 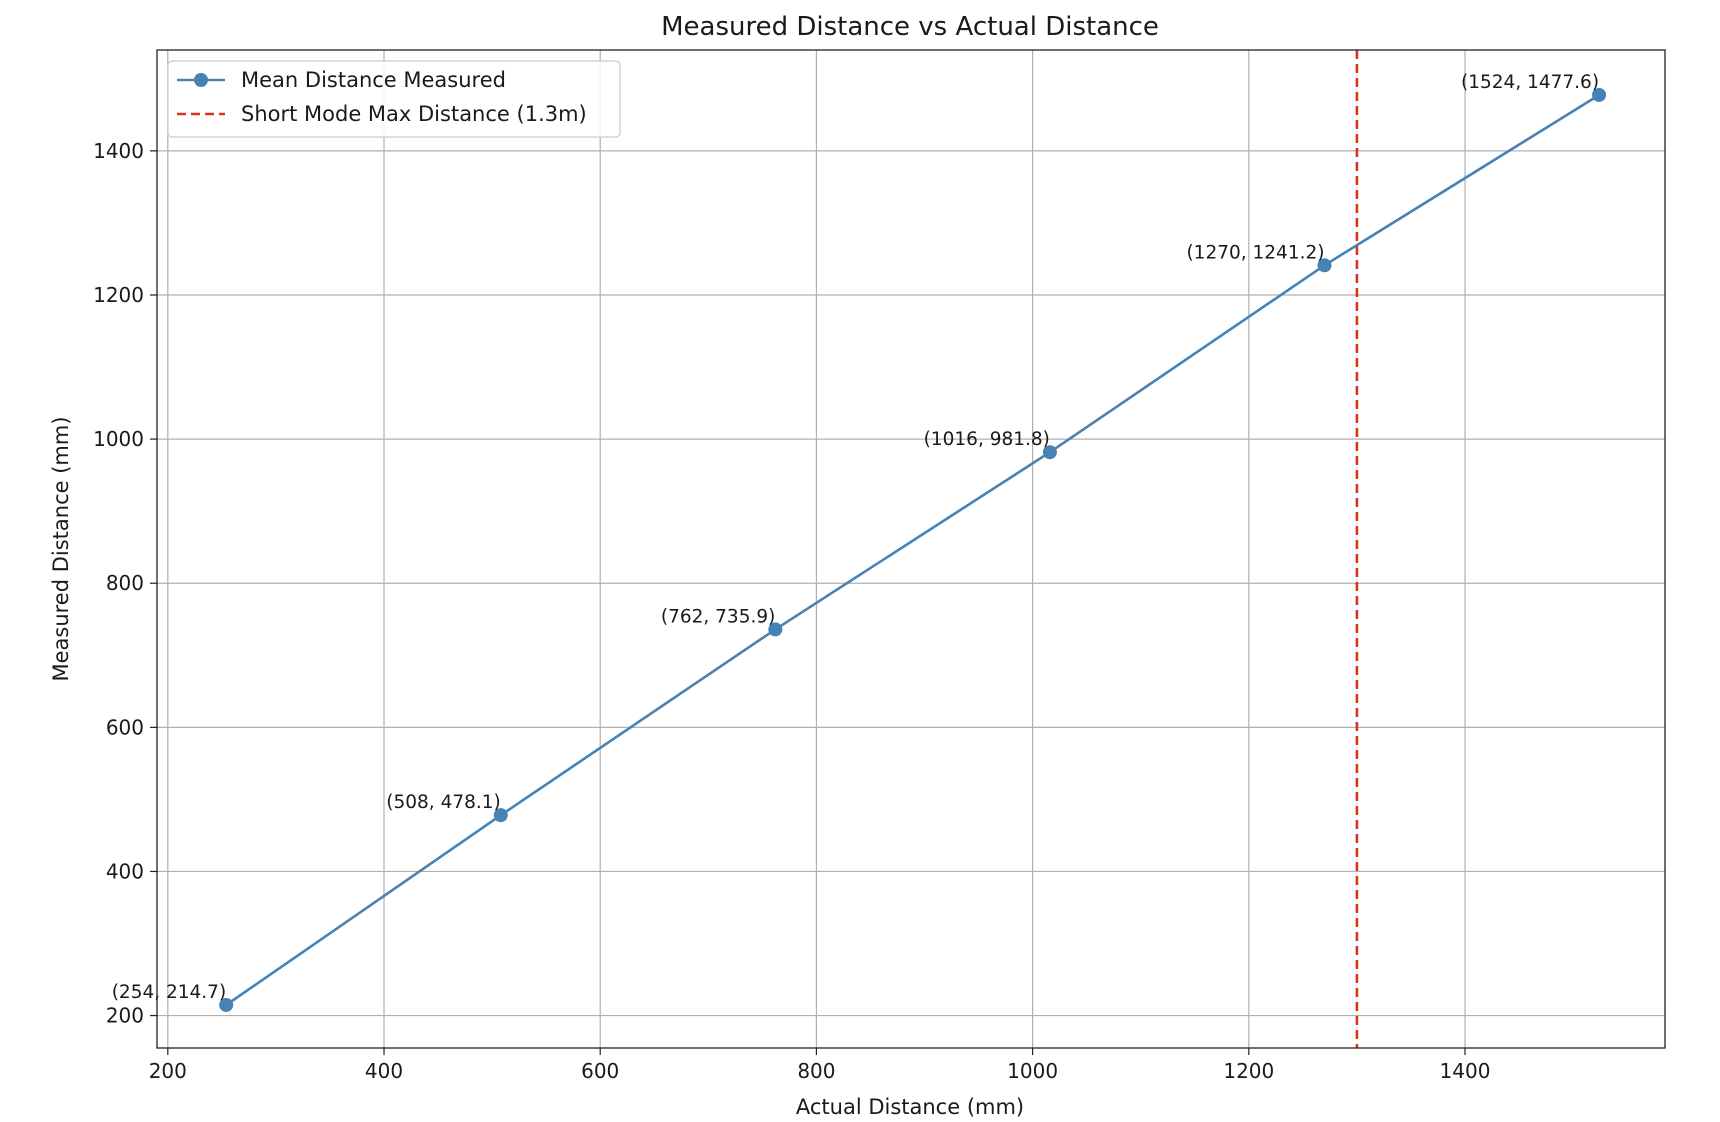 What do you see at coordinates (125, 727) in the screenshot?
I see `y-tick-label: 600` at bounding box center [125, 727].